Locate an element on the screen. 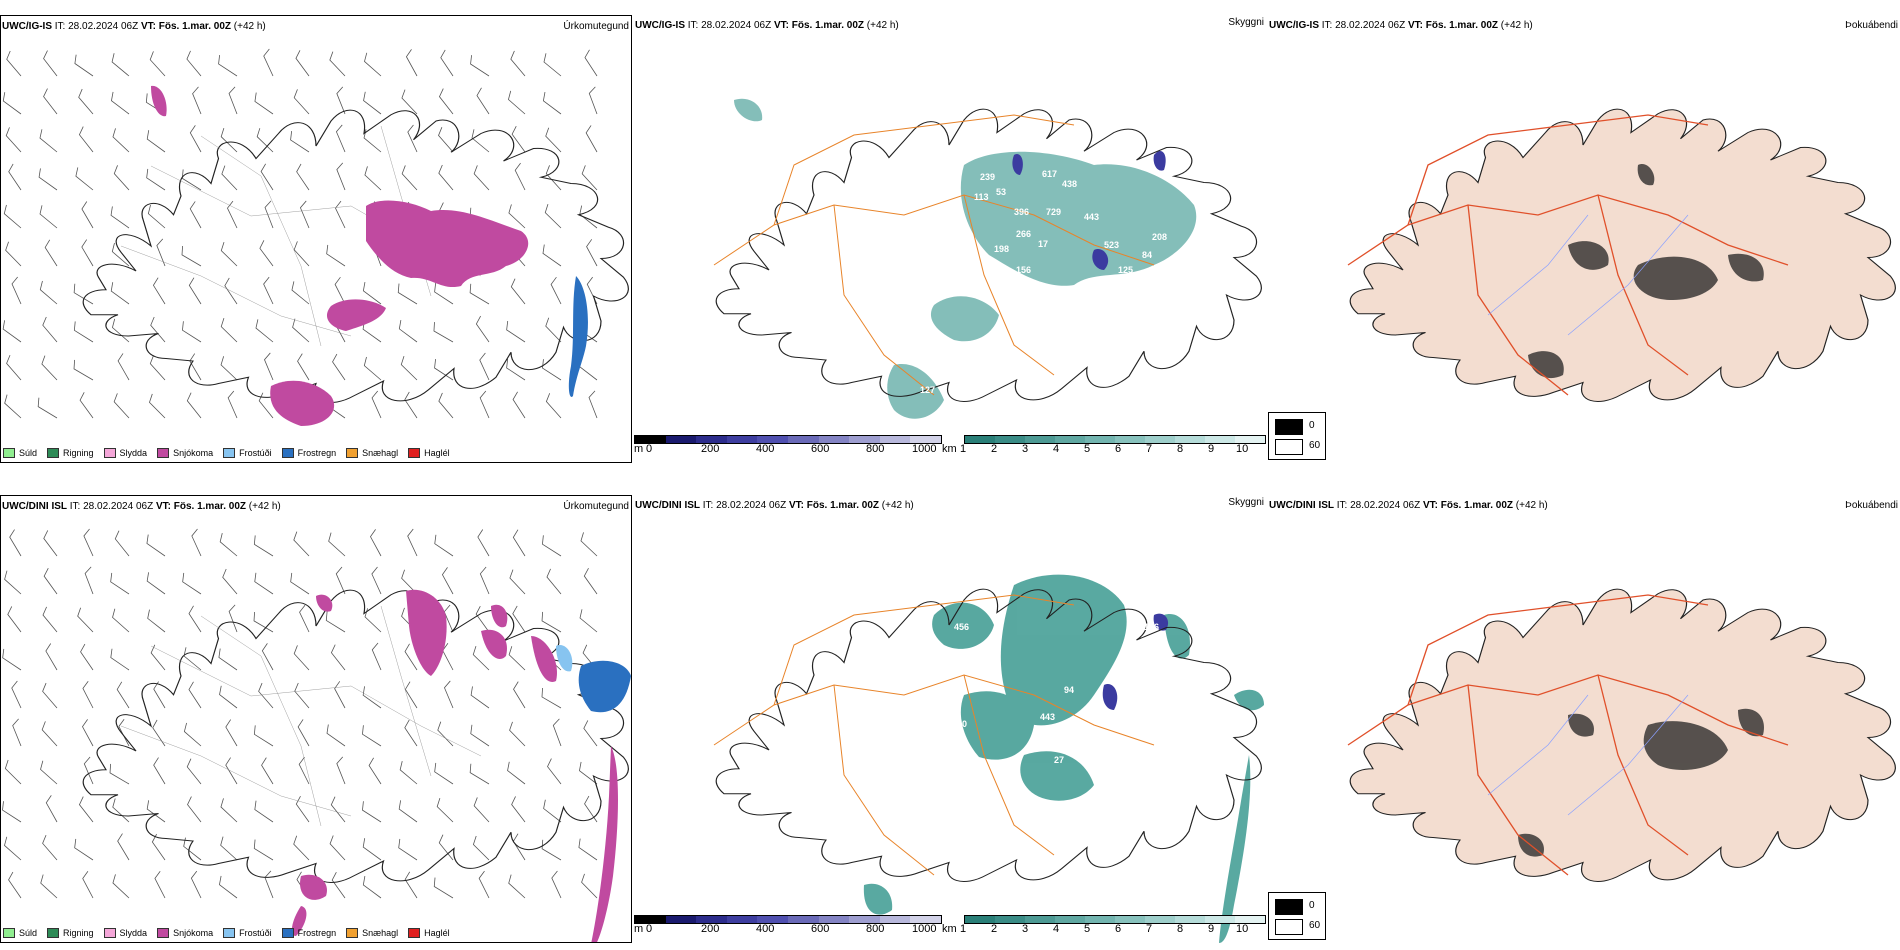 The width and height of the screenshot is (1900, 950). ceiling-label: 443 is located at coordinates (1091, 217).